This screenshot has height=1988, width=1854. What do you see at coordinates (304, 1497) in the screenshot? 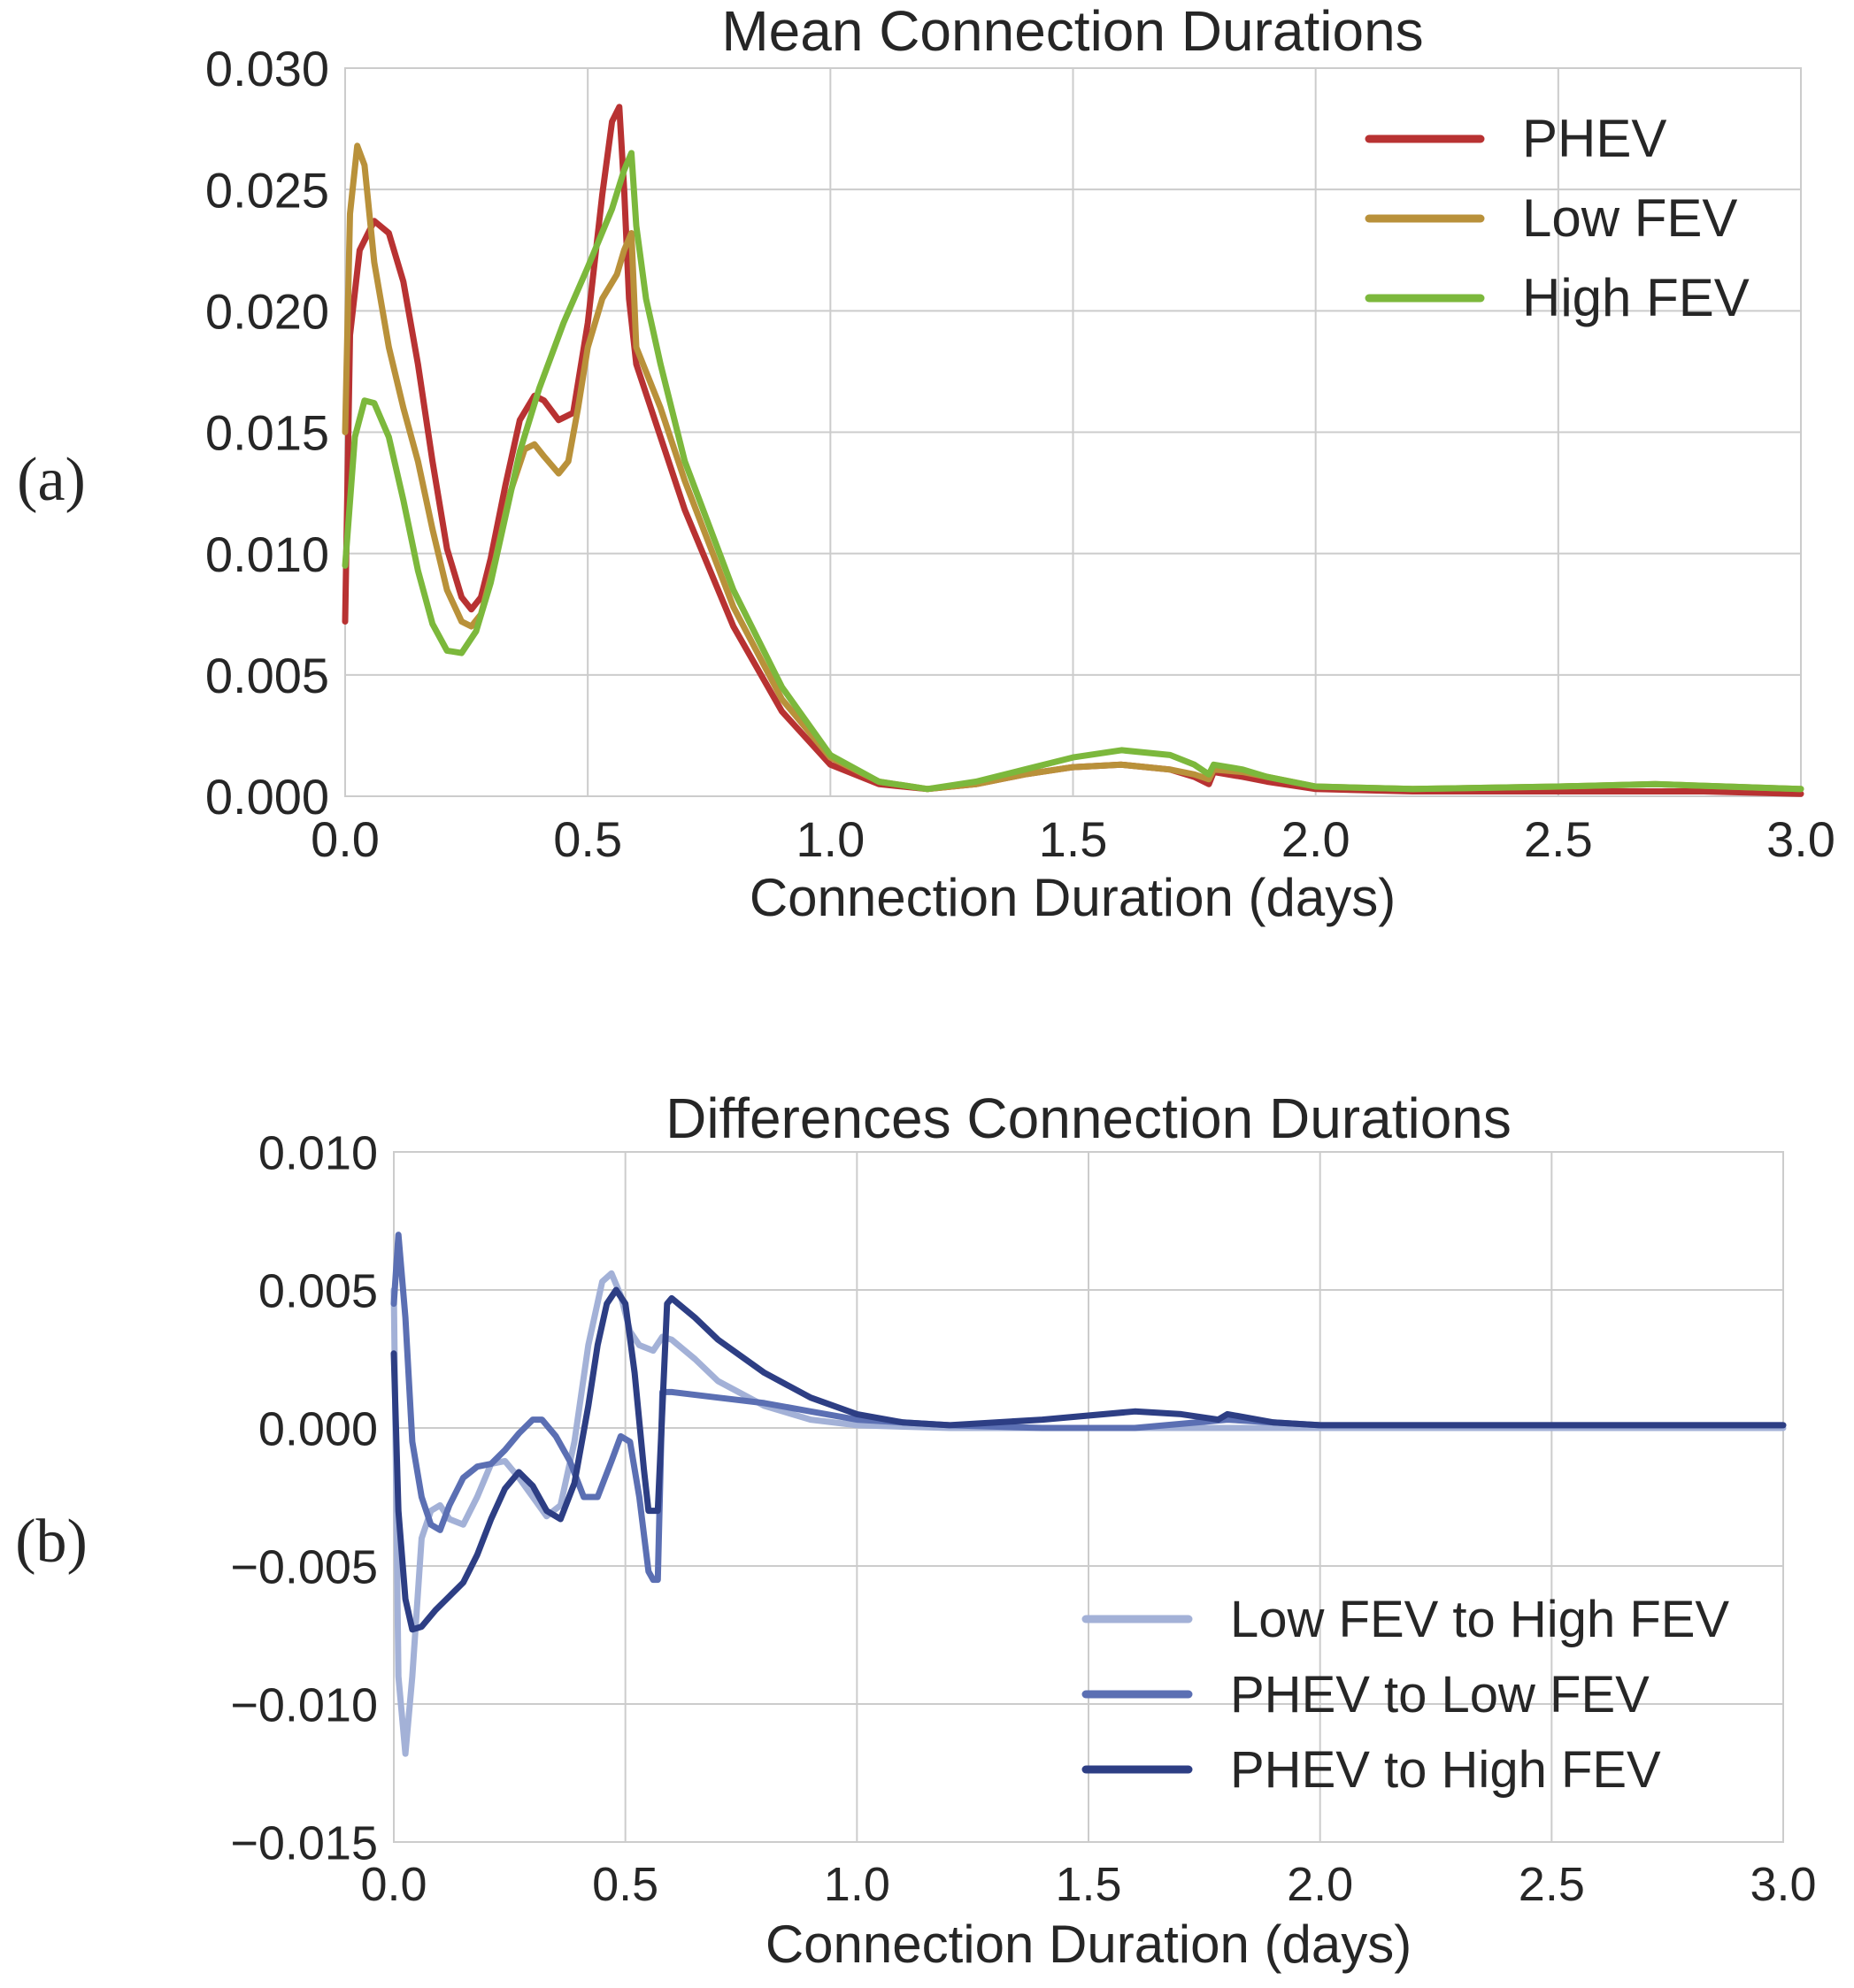
I see `panel-b-yticks: −0.015 −0.010 −0.005 0.000 0.005 0.010` at bounding box center [304, 1497].